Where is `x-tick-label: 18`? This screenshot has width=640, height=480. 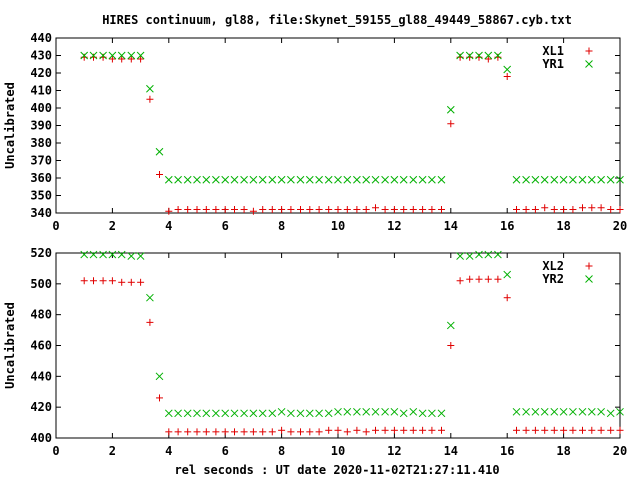
x-tick-label: 18 is located at coordinates (563, 226).